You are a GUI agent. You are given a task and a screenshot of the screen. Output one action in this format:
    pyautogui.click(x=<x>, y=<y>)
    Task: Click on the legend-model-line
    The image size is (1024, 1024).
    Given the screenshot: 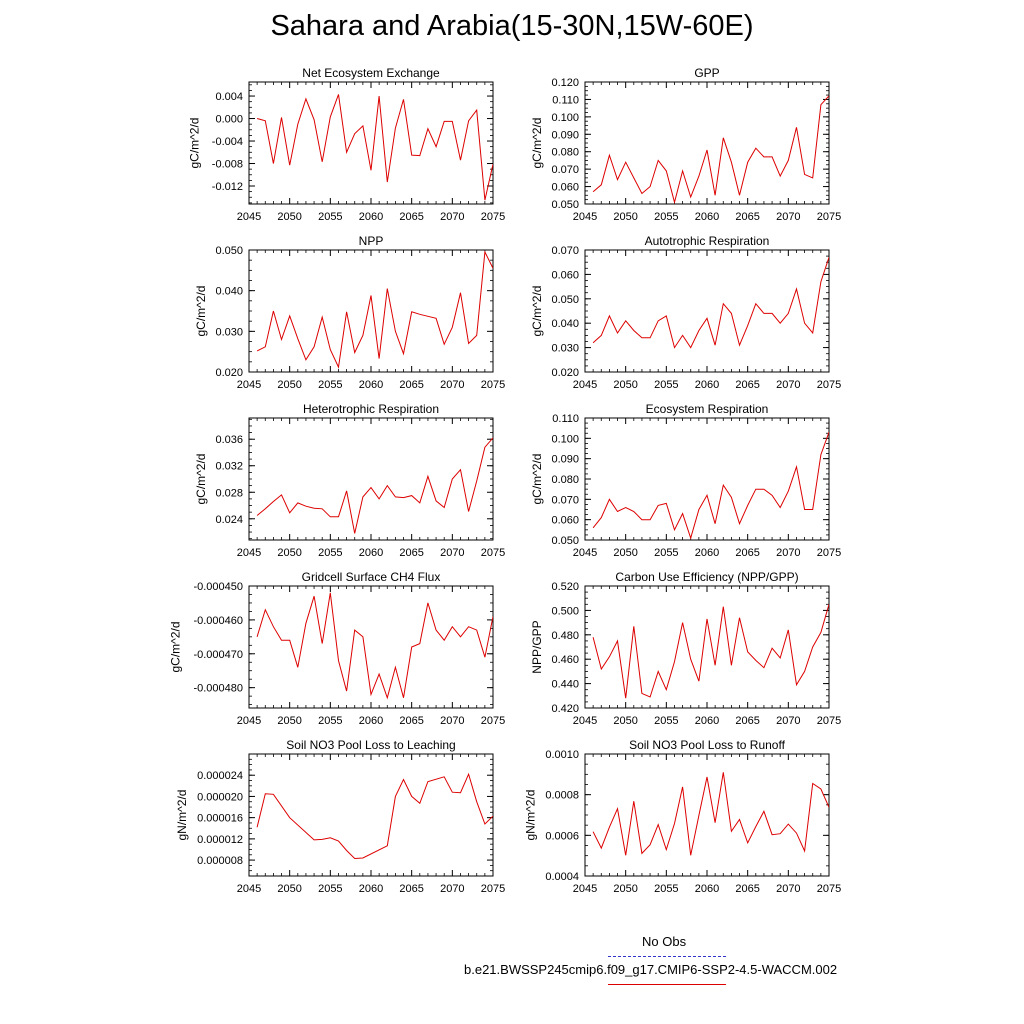 What is the action you would take?
    pyautogui.click(x=667, y=984)
    